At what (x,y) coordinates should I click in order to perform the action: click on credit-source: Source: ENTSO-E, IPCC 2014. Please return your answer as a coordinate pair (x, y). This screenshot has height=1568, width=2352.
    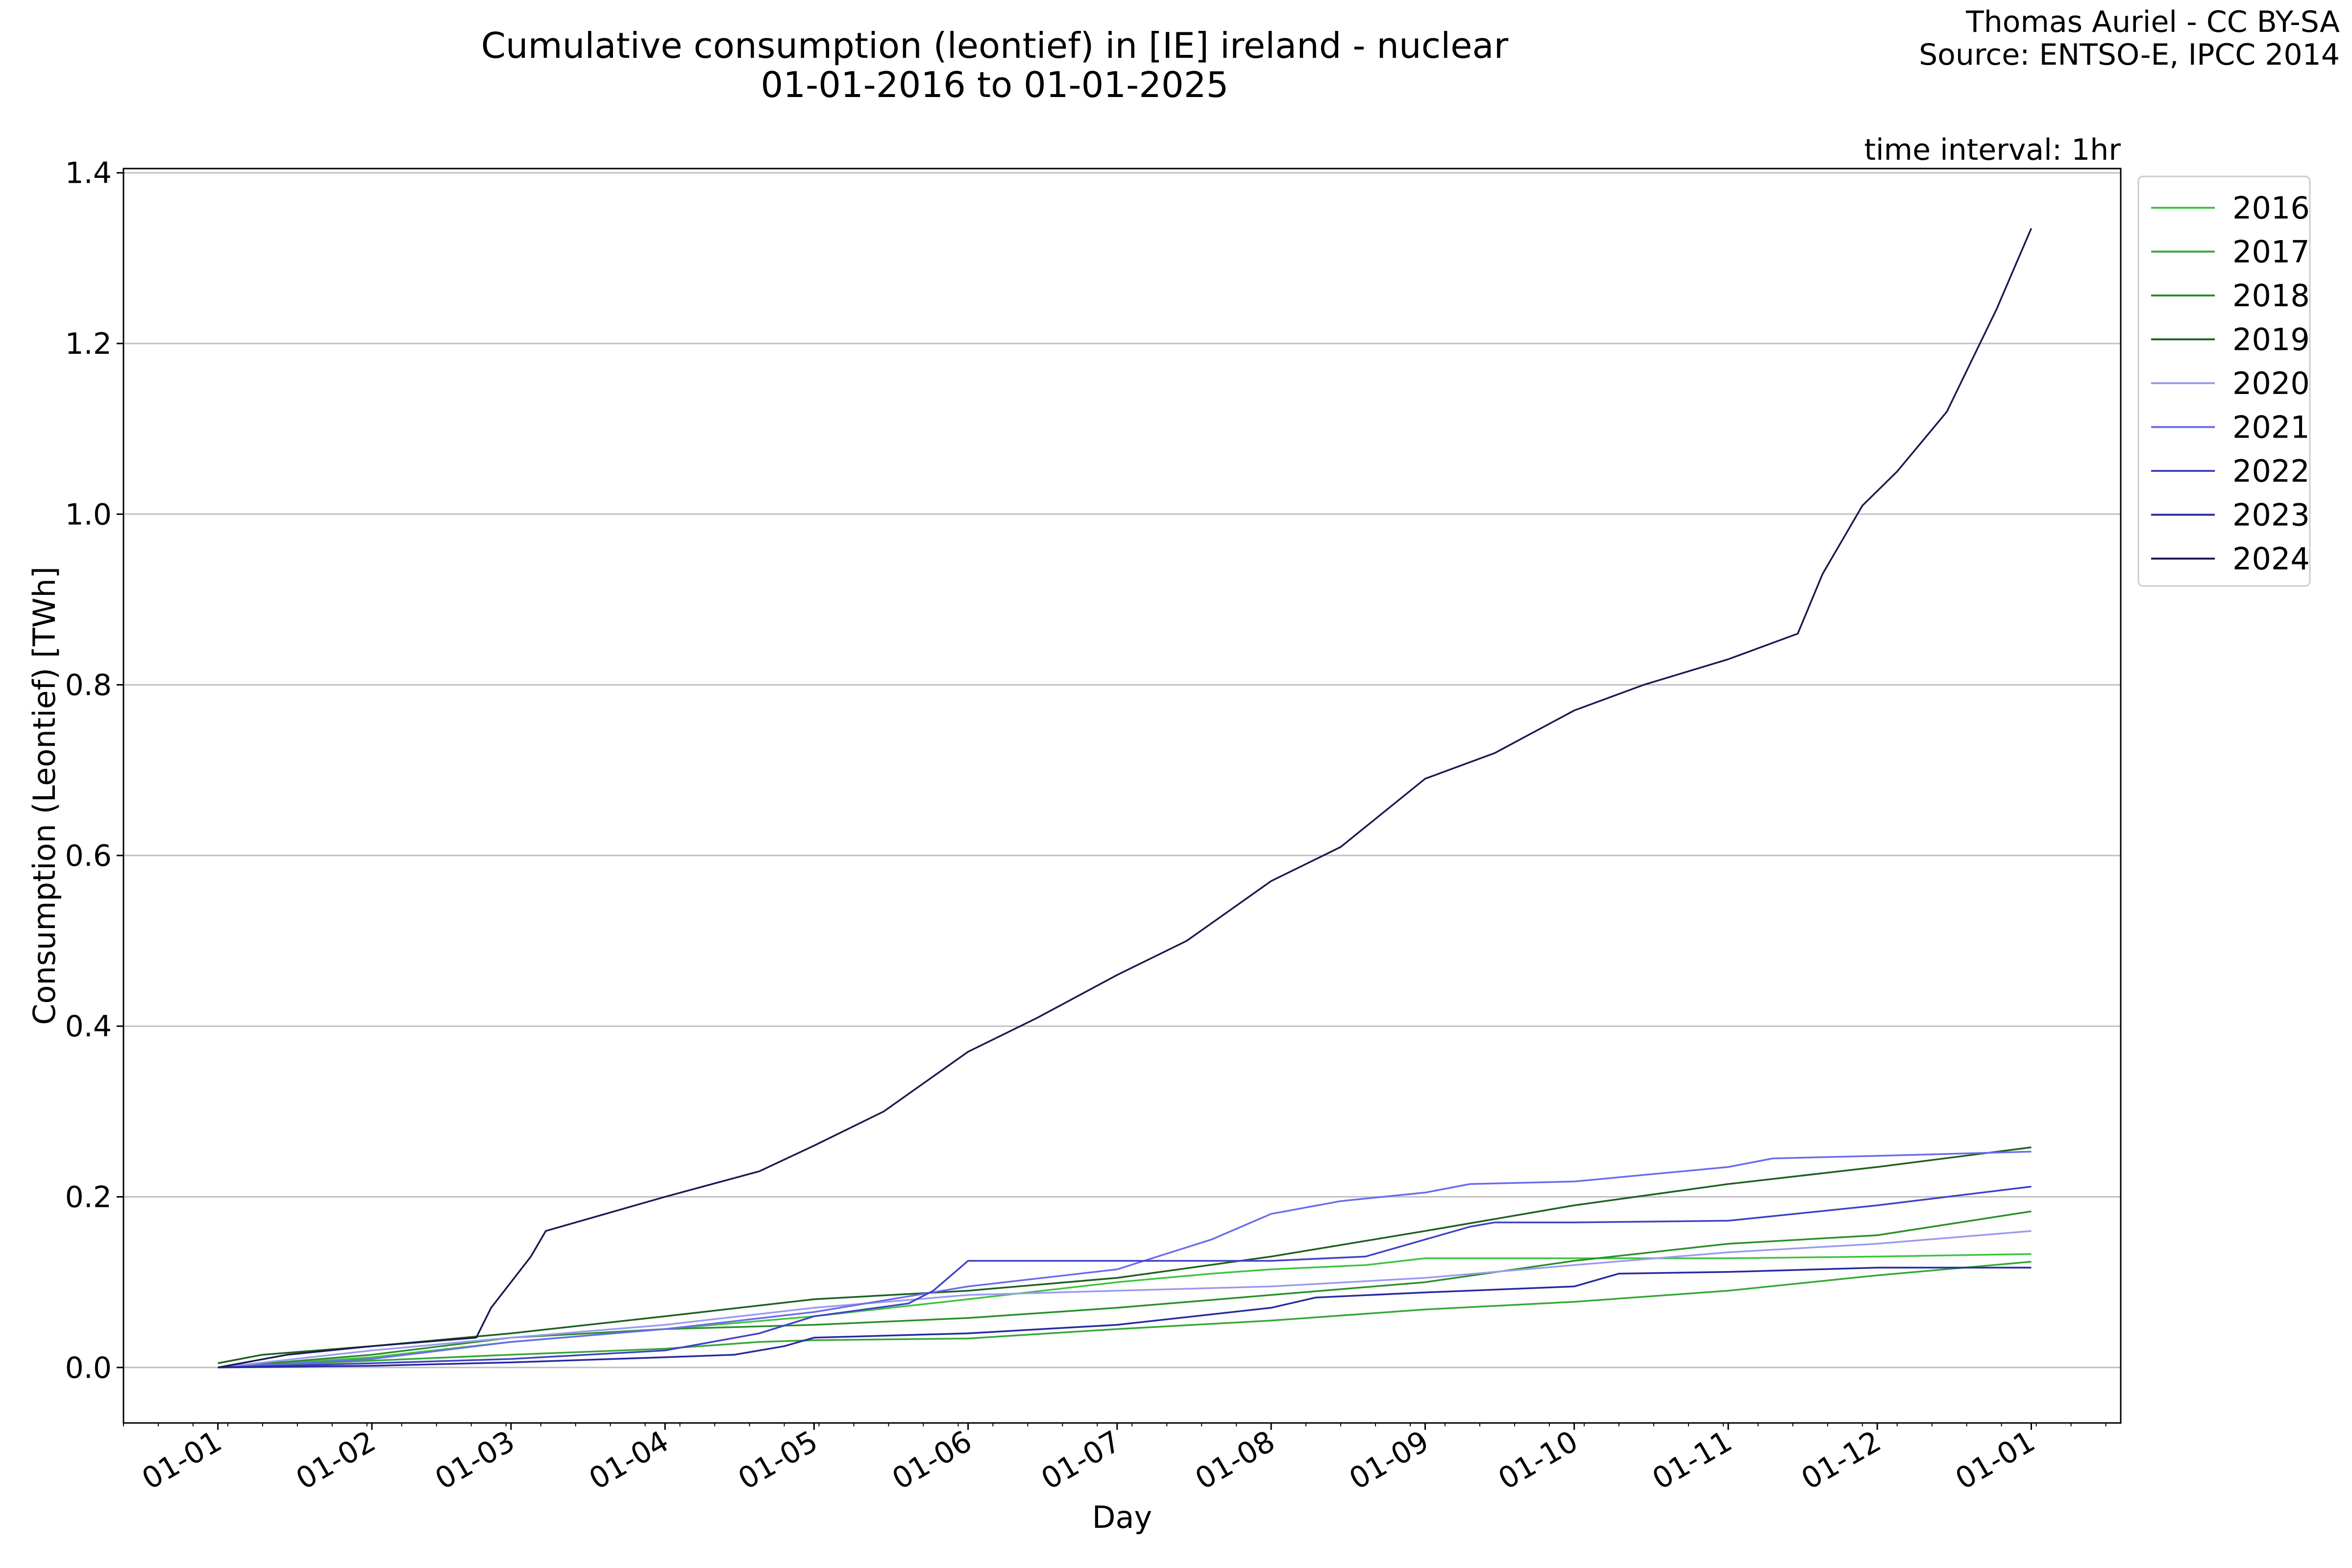
    Looking at the image, I should click on (2129, 55).